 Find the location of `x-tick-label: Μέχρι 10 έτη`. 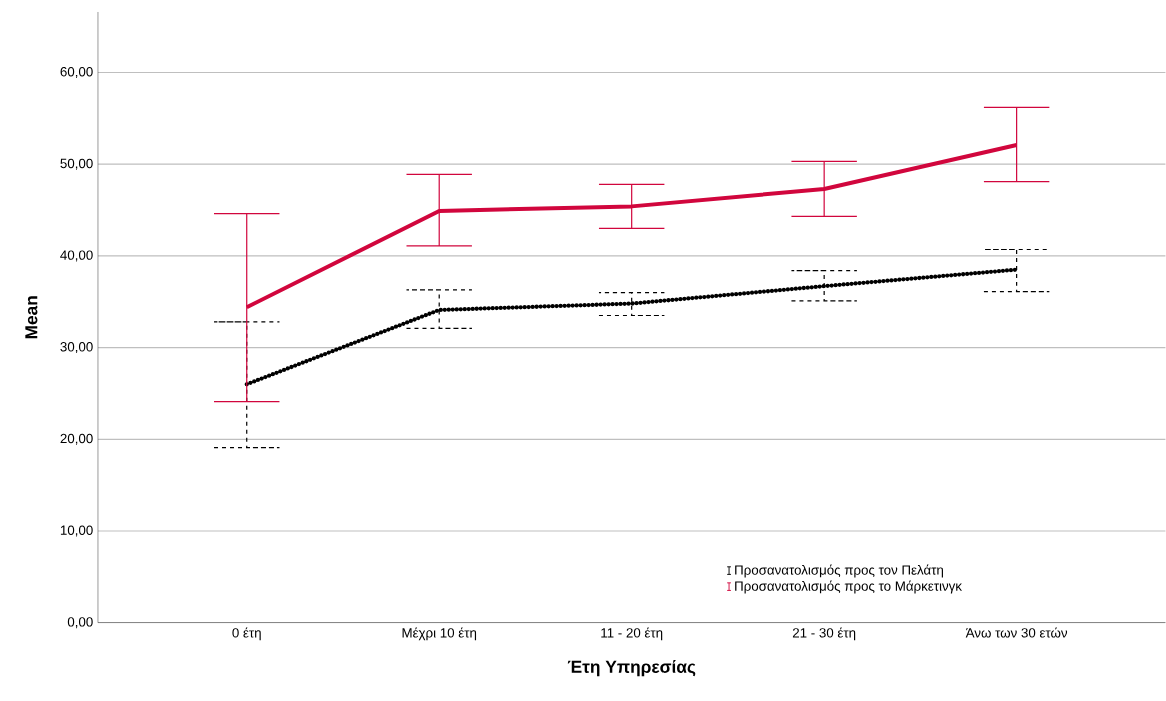

x-tick-label: Μέχρι 10 έτη is located at coordinates (439, 634).